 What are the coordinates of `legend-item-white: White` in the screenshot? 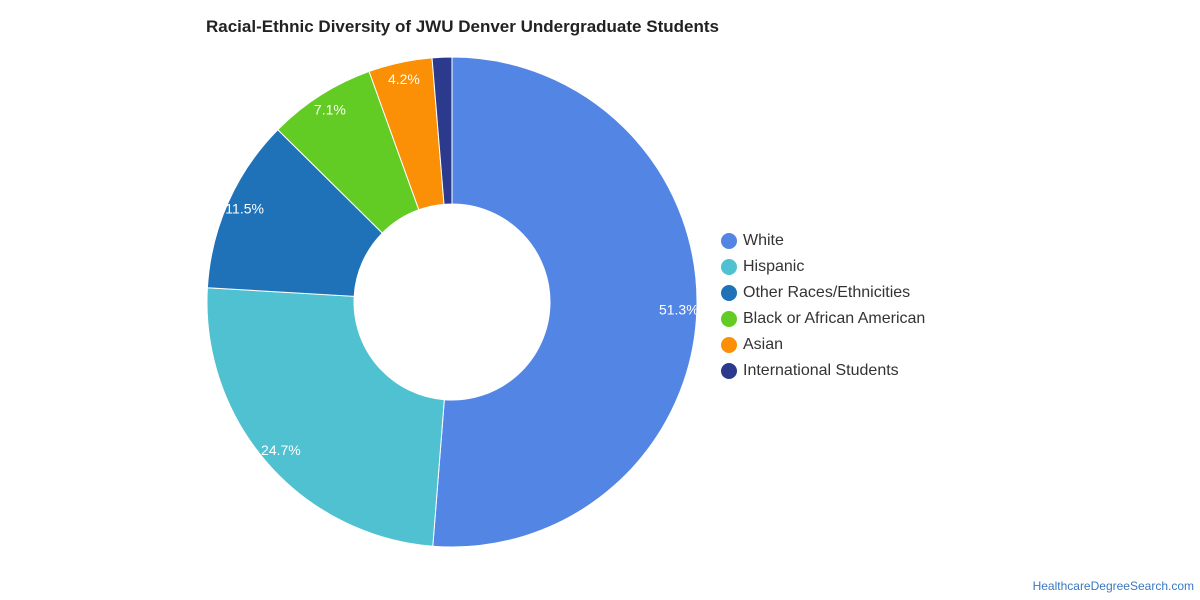 It's located at (823, 241).